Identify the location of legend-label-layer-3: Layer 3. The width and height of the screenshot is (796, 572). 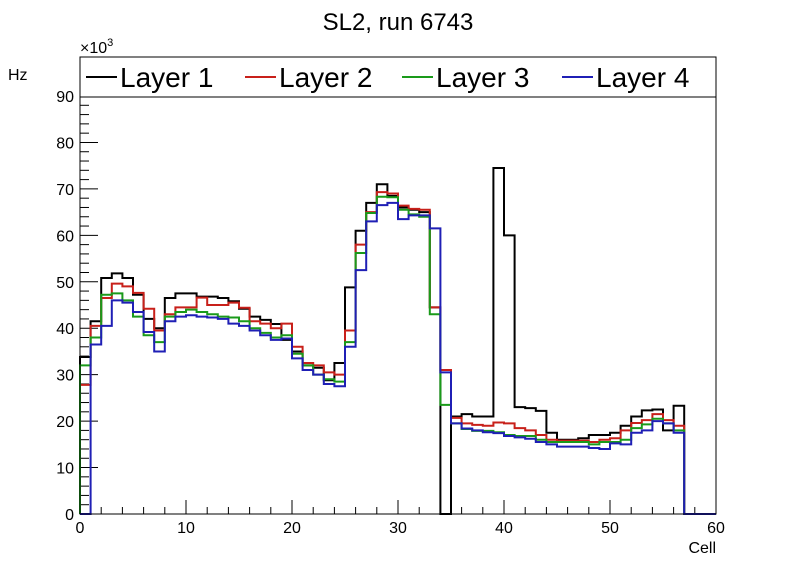
(482, 77).